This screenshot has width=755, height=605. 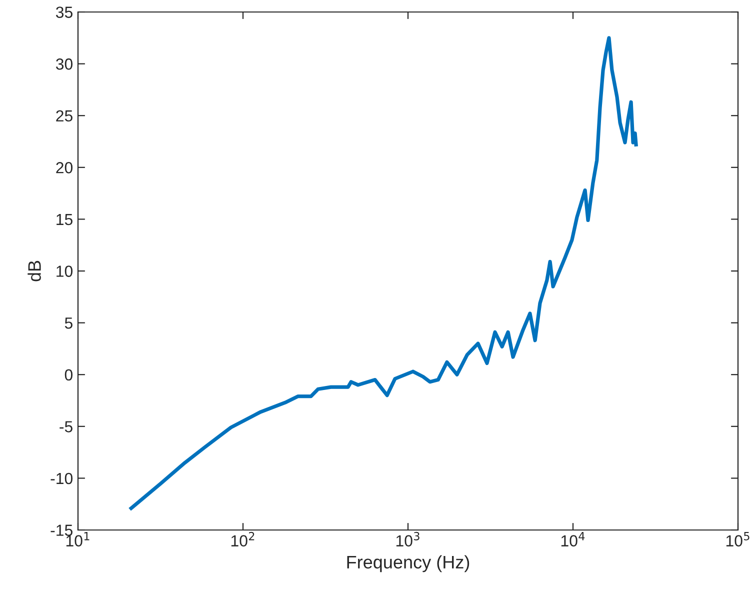 I want to click on x-tick-label: 10$^{4}$, so click(x=573, y=539).